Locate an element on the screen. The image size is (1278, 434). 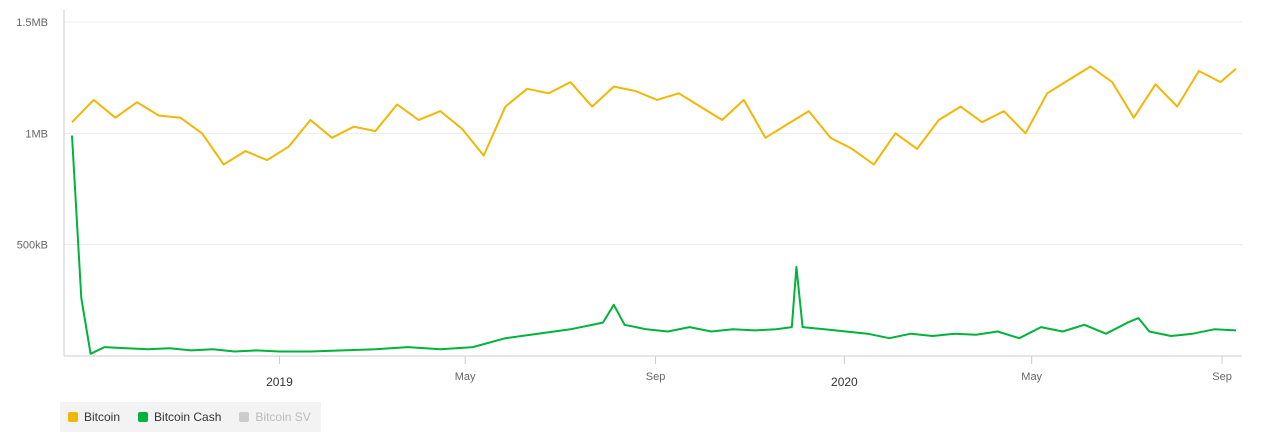
x-tick-label-5: Sep is located at coordinates (1222, 377).